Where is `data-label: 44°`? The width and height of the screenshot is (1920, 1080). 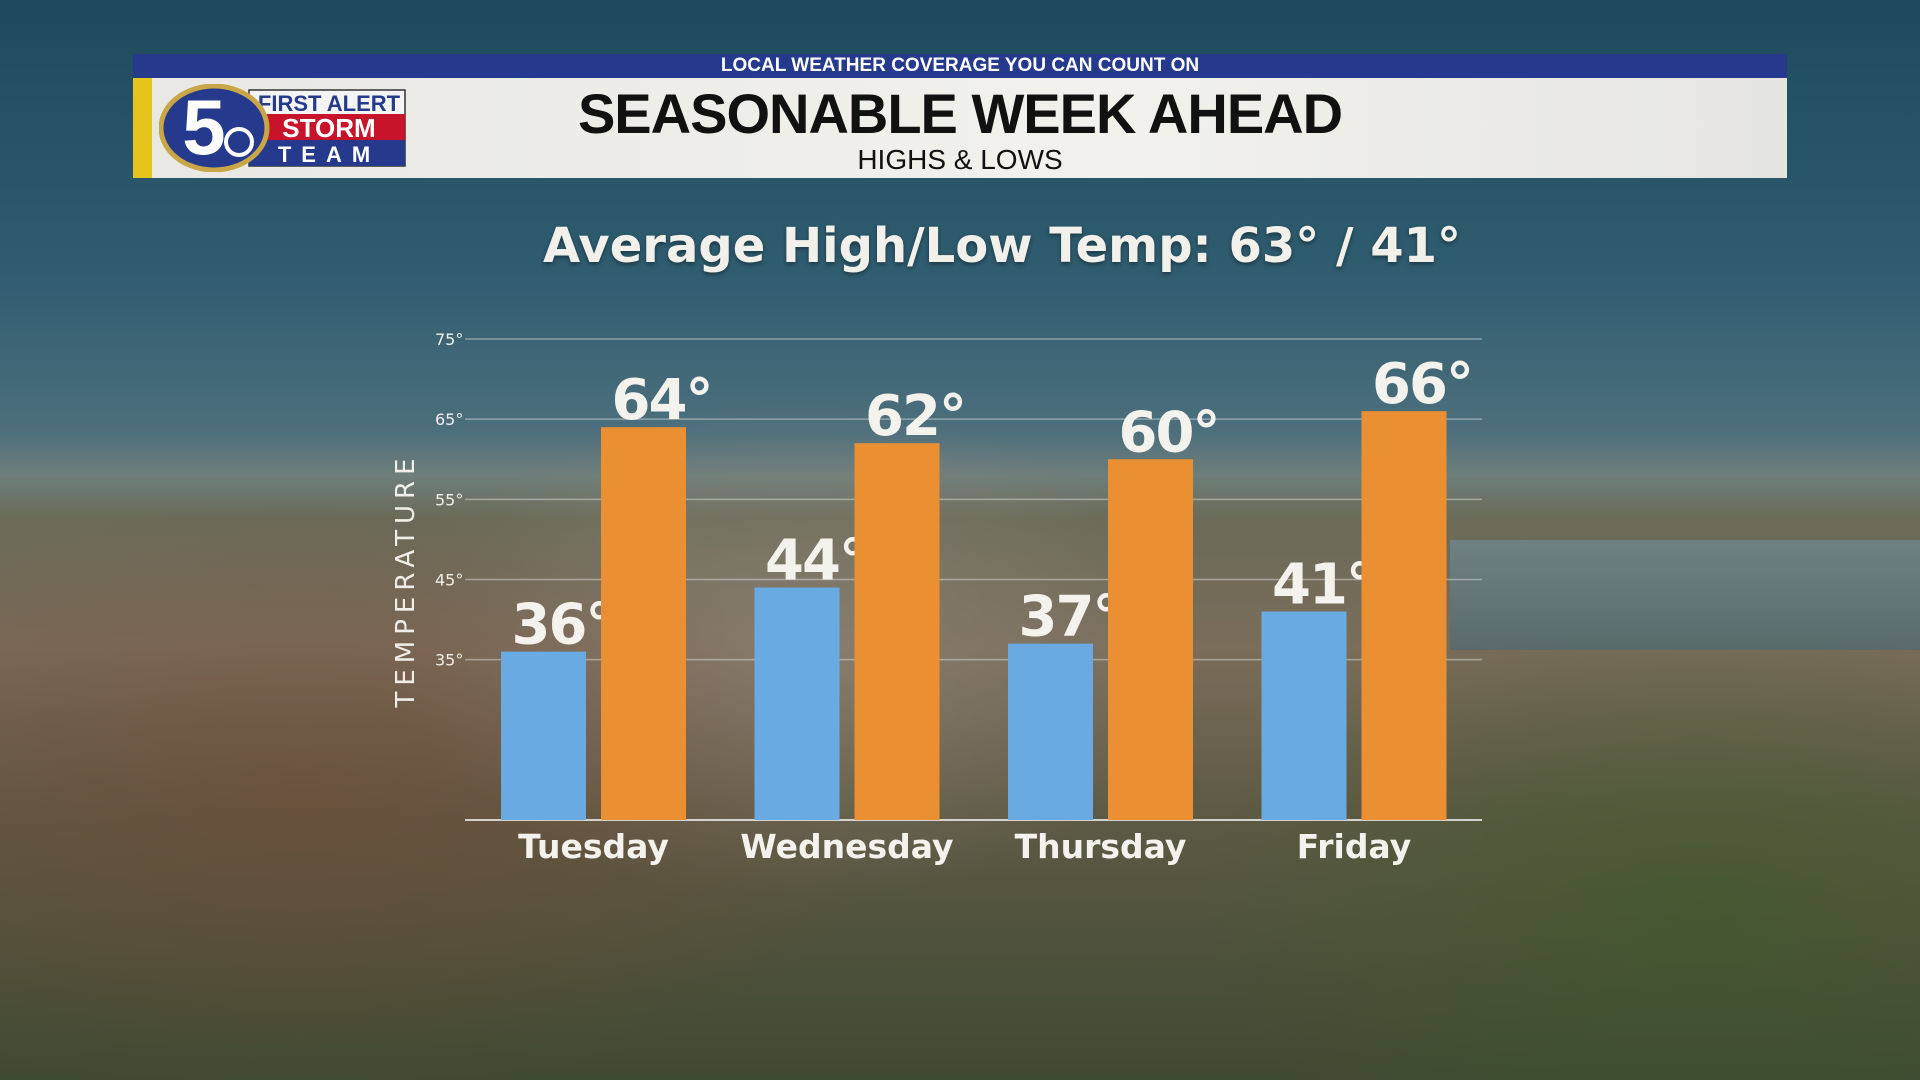
data-label: 44° is located at coordinates (815, 561).